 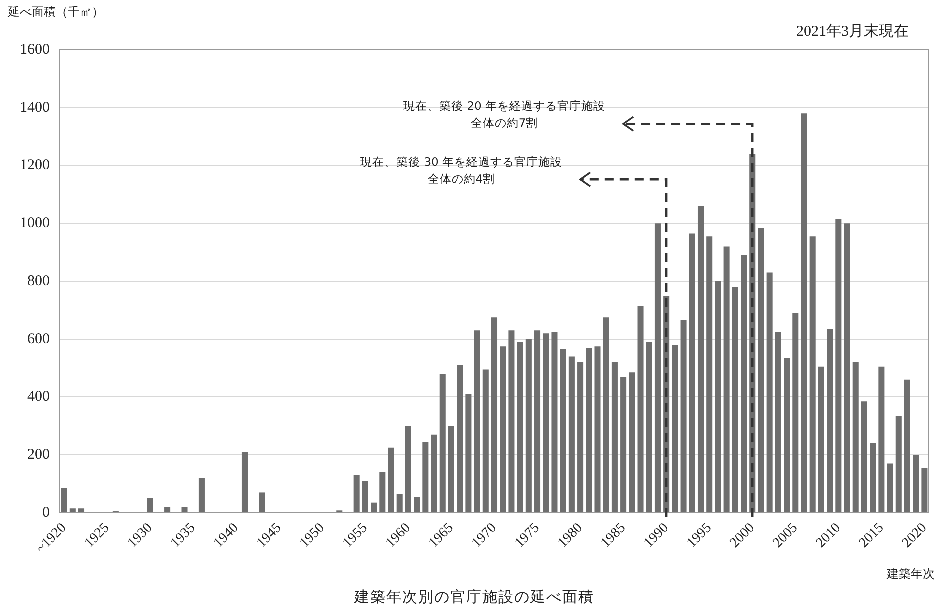 I want to click on y-tick-label: 1000, so click(x=35, y=224).